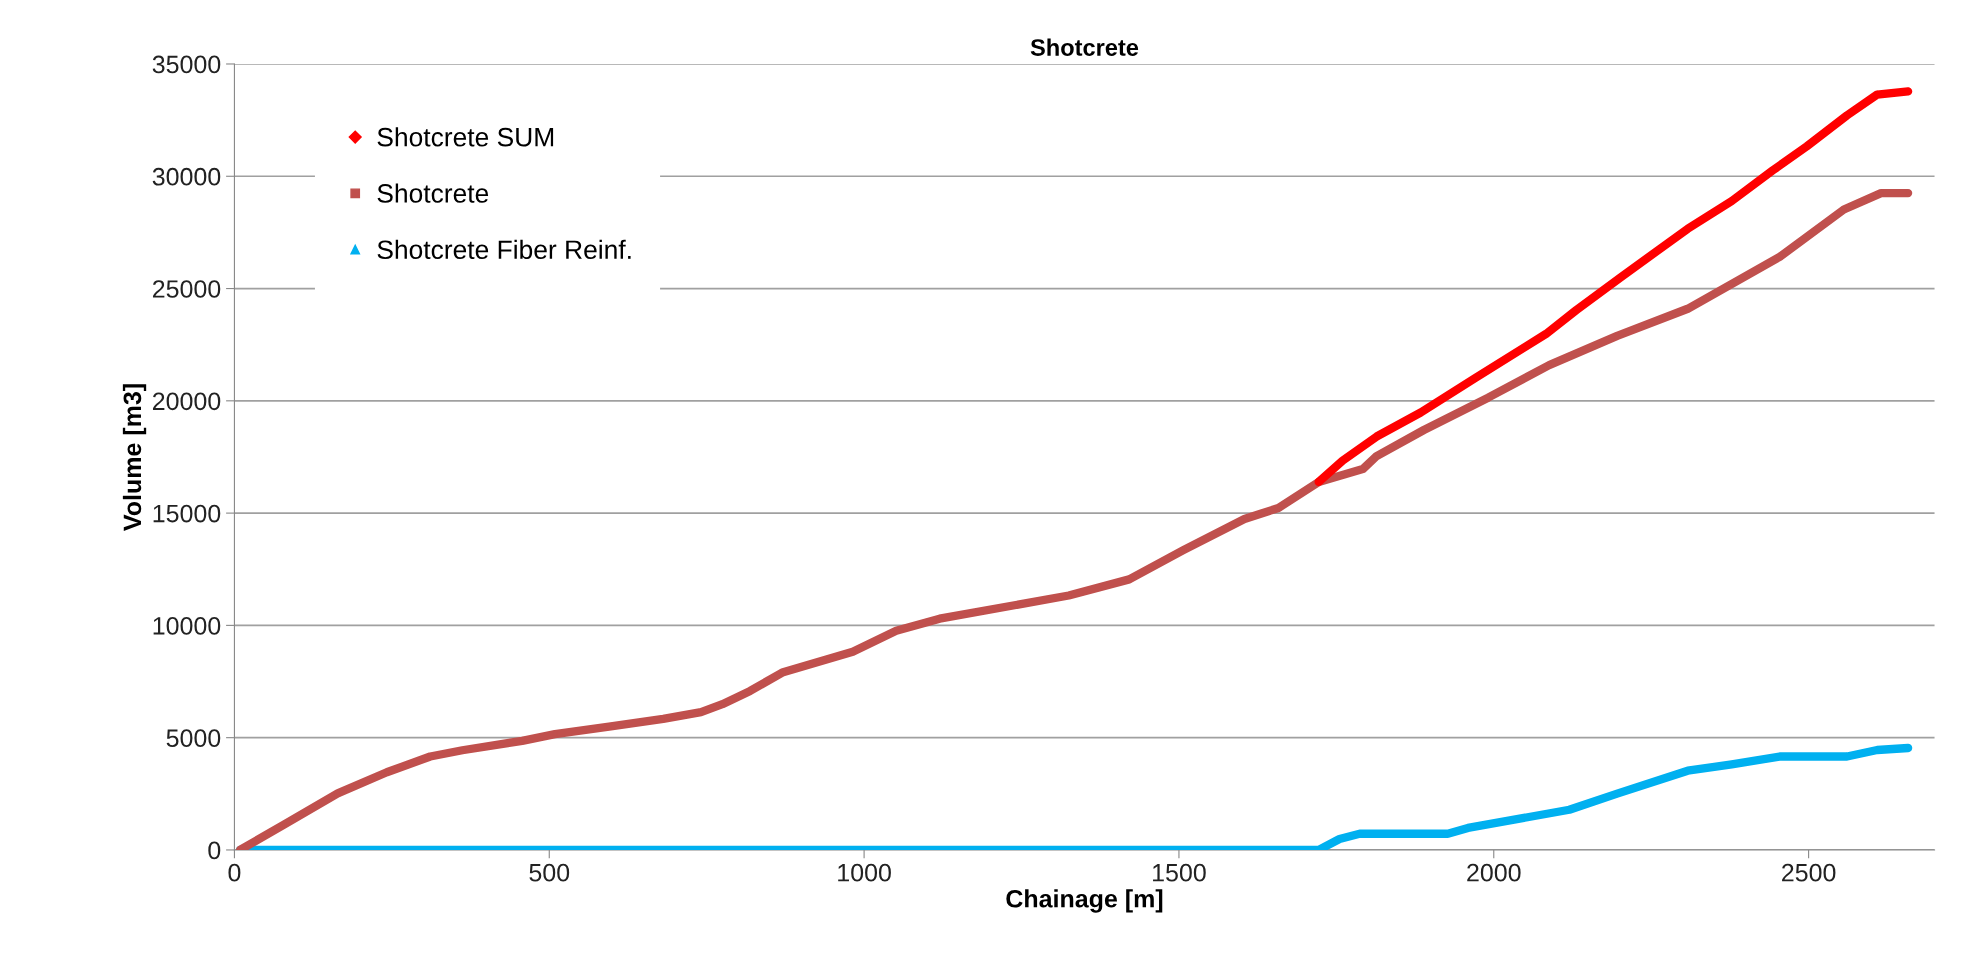 The height and width of the screenshot is (955, 1970). What do you see at coordinates (1084, 901) in the screenshot?
I see `x-axis-title: Chainage [m]` at bounding box center [1084, 901].